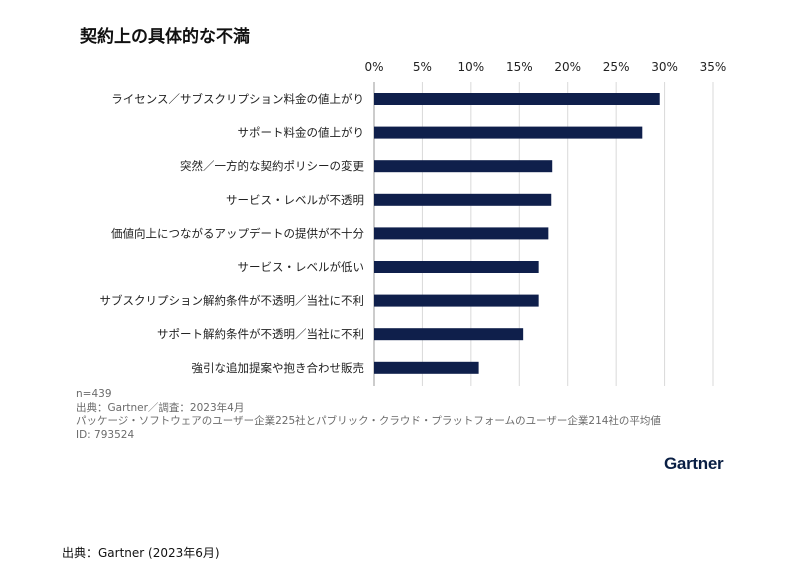  Describe the element at coordinates (616, 67) in the screenshot. I see `x-tick-label: 25%` at that location.